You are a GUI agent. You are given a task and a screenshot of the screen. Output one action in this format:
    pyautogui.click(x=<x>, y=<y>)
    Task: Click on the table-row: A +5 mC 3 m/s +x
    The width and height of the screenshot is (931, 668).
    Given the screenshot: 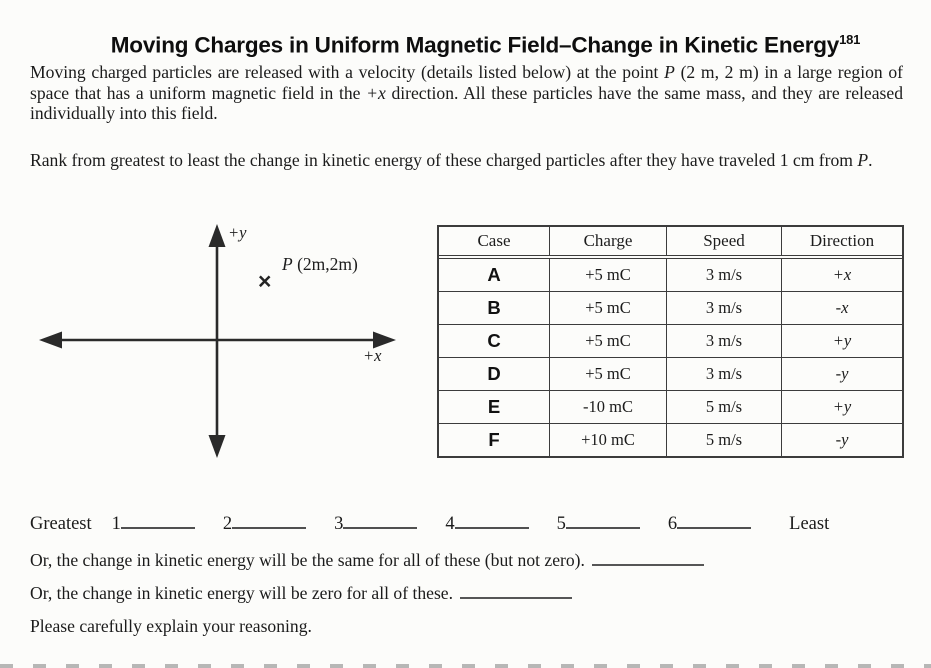 What is the action you would take?
    pyautogui.click(x=670, y=275)
    